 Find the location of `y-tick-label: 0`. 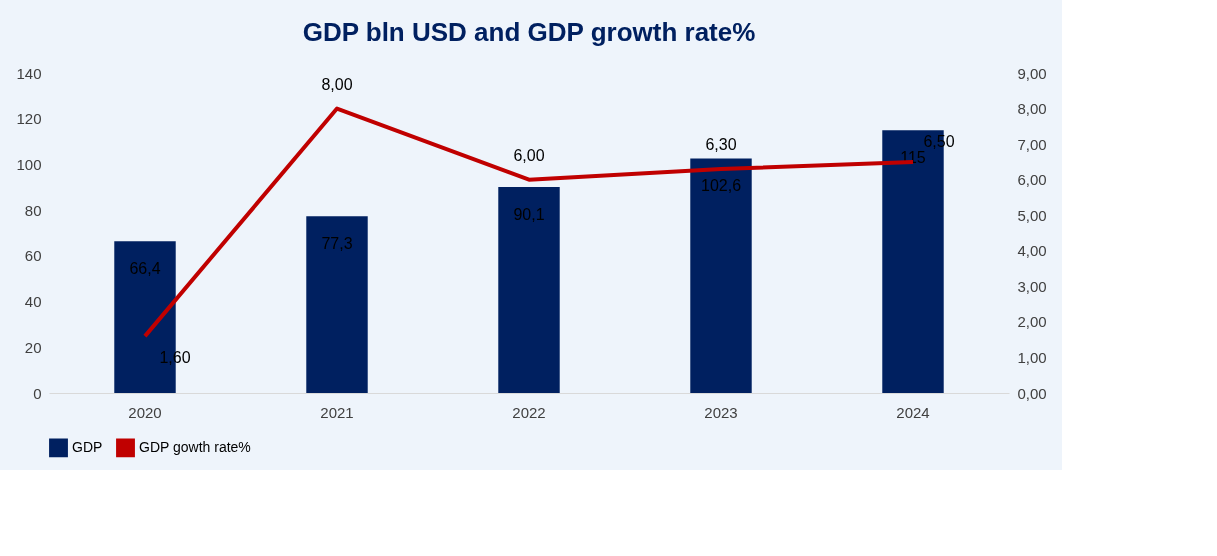

y-tick-label: 0 is located at coordinates (37, 393).